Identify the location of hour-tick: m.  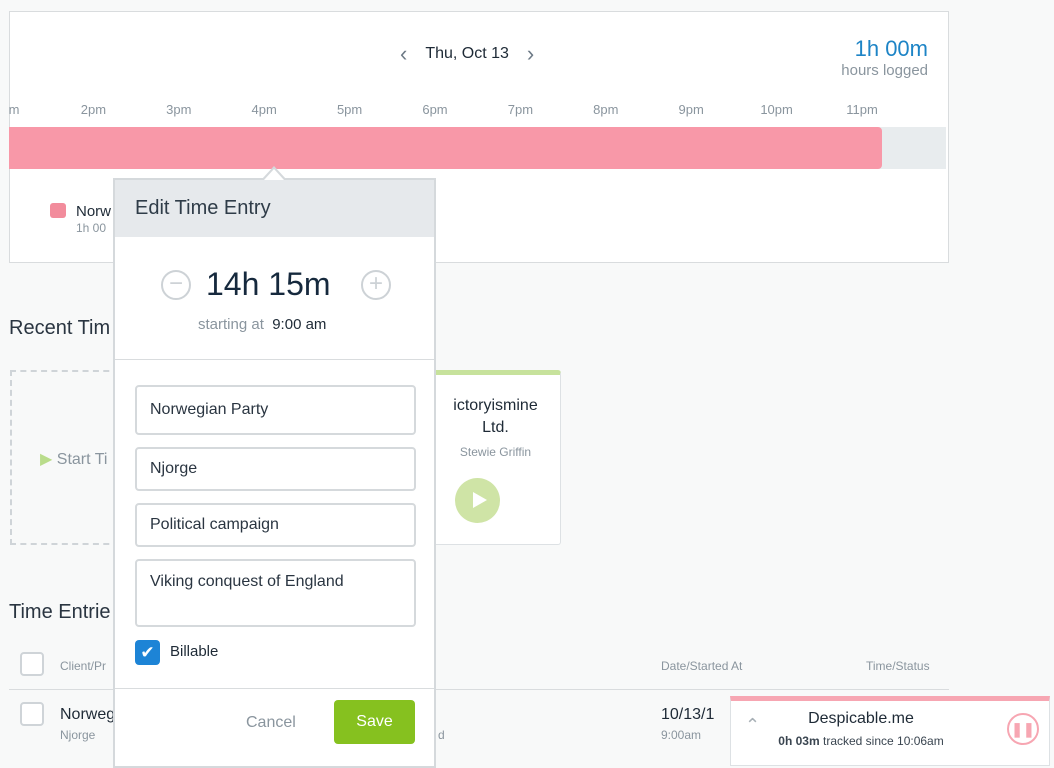
(14, 109).